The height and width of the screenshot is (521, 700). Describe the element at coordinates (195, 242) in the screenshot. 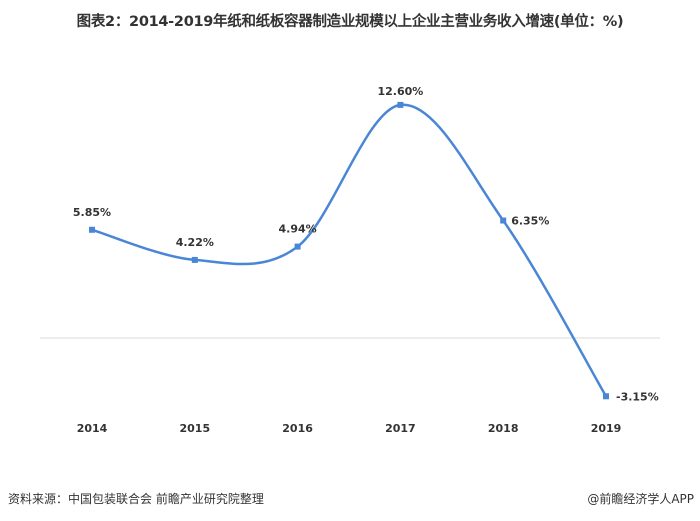

I see `data-label: 4.22%` at that location.